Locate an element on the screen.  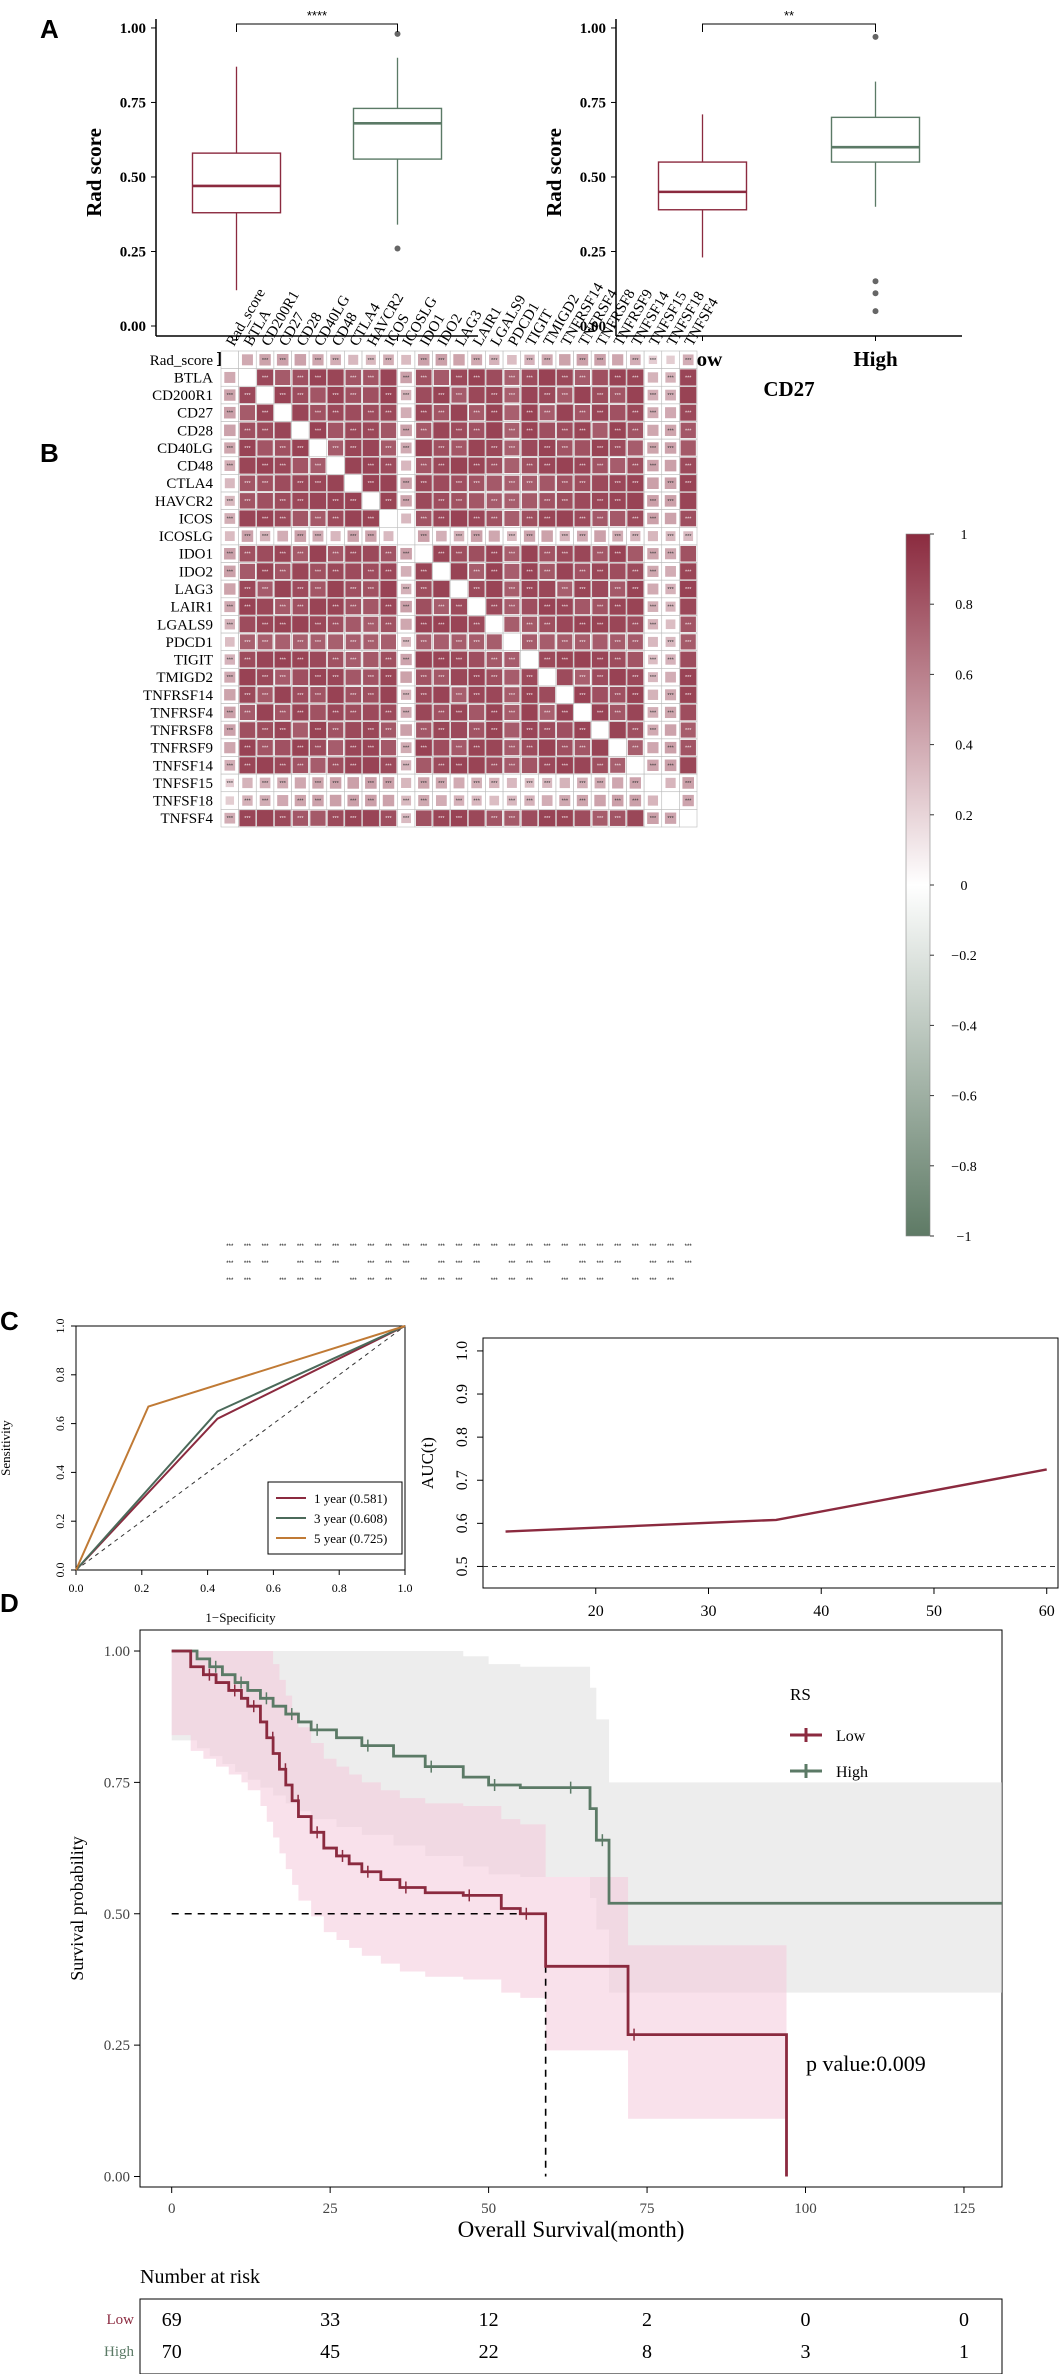
risk-value: 22 is located at coordinates (489, 2352).